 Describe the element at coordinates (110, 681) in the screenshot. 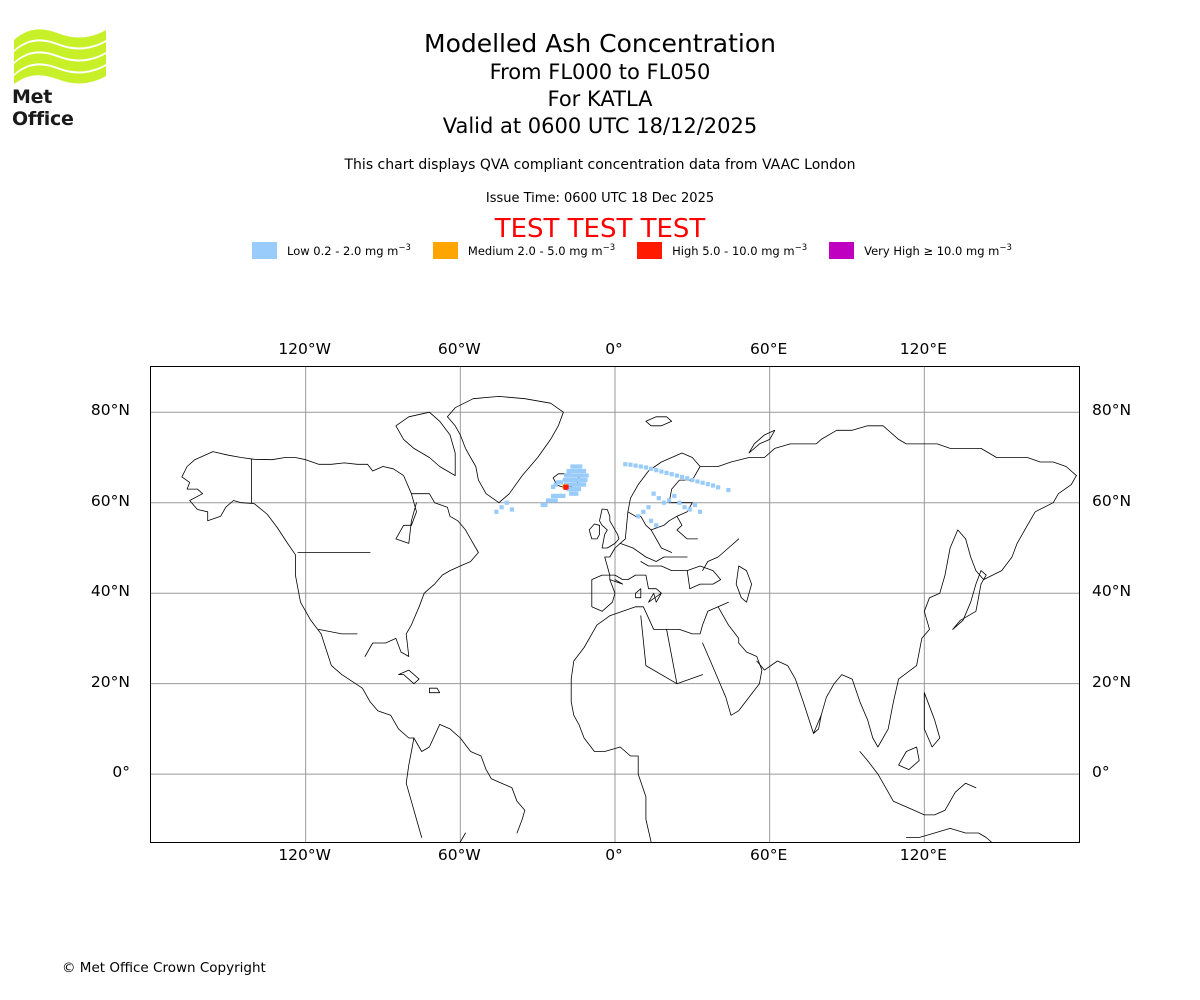

I see `lat-tick-left: 20°N` at that location.